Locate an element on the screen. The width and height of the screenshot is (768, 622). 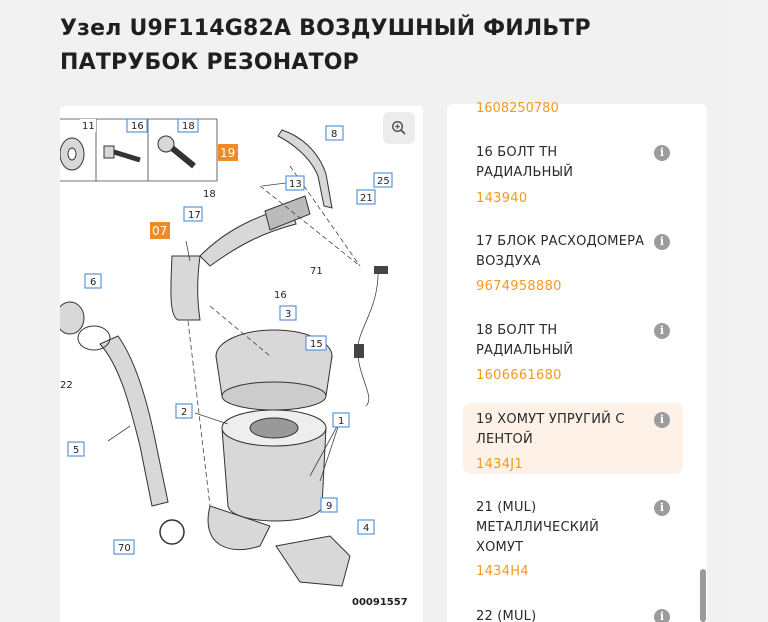
list-item: 21 (MUL) МЕТАЛЛИЧЕСКИЙ ХОМУТ 1434H4 i is located at coordinates (573, 541).